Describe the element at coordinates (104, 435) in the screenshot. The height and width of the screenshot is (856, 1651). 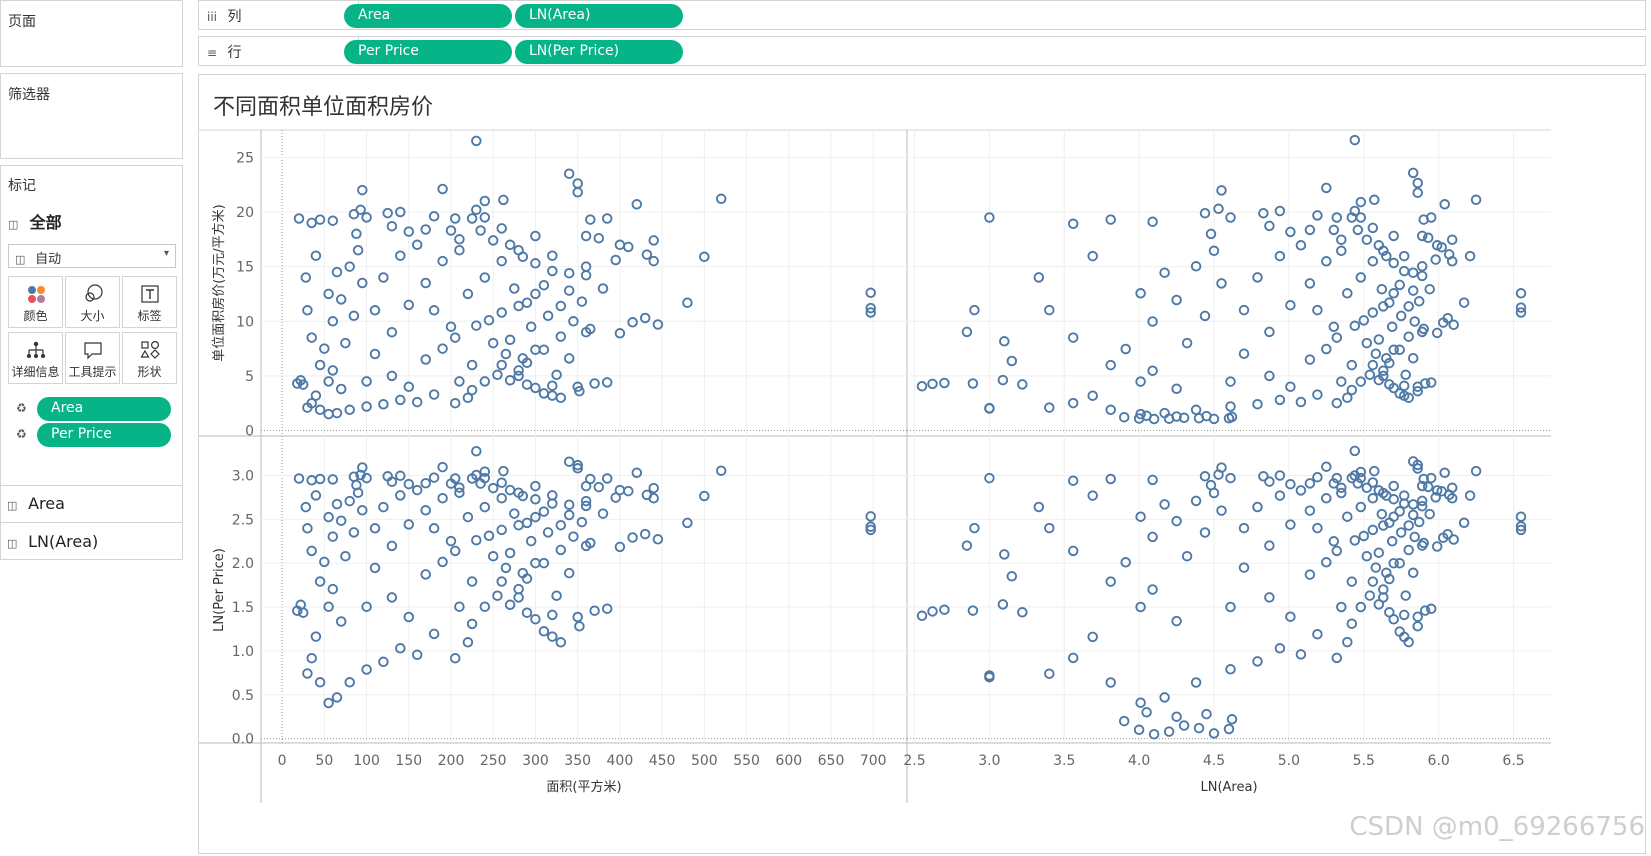
I see `detail-pill-per-price: Per Price` at that location.